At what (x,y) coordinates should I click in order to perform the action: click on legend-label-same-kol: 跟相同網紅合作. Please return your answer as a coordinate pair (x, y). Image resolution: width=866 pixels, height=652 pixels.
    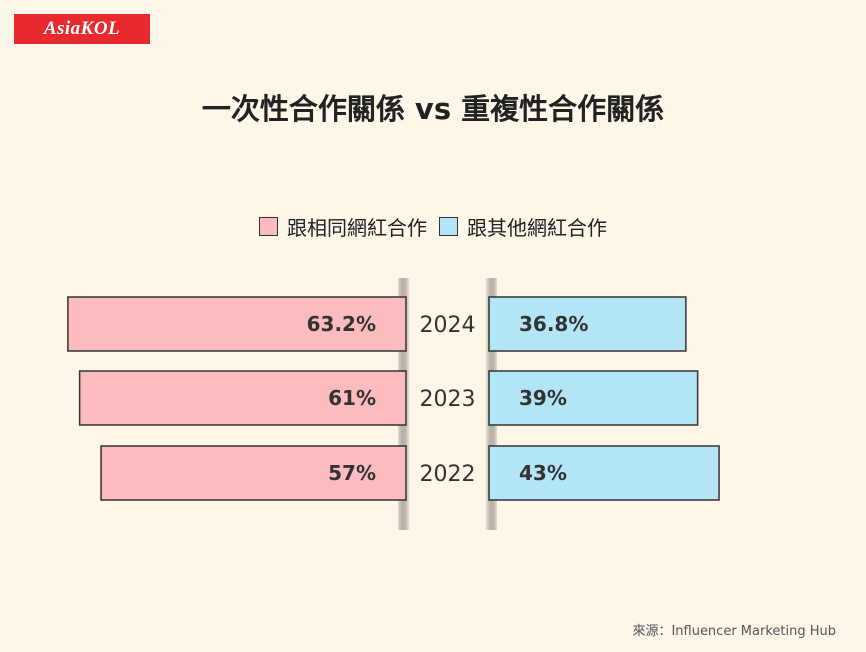
    Looking at the image, I should click on (357, 228).